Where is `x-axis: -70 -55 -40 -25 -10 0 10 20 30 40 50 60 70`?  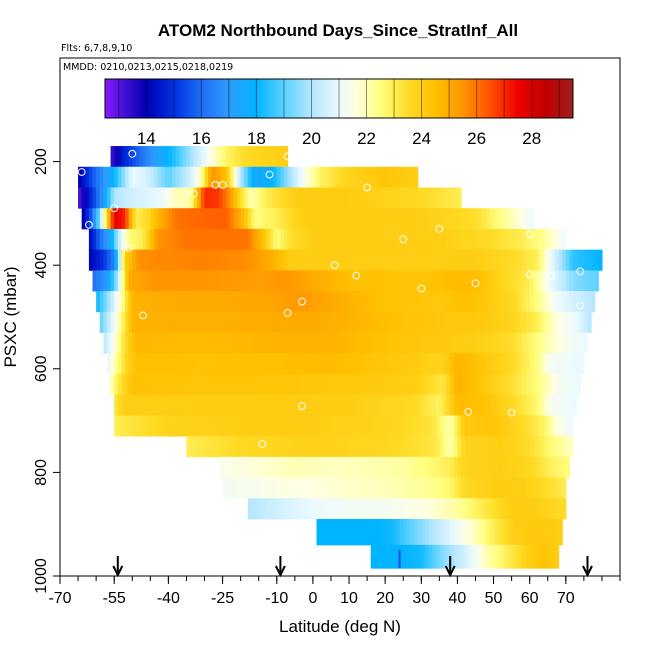 x-axis: -70 -55 -40 -25 -10 0 10 20 30 40 50 60 70 is located at coordinates (334, 591).